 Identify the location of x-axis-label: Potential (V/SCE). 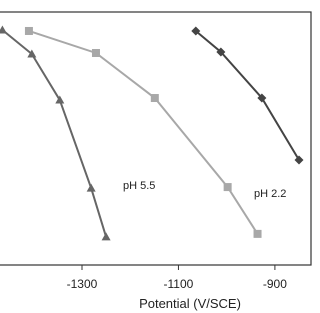
(190, 303).